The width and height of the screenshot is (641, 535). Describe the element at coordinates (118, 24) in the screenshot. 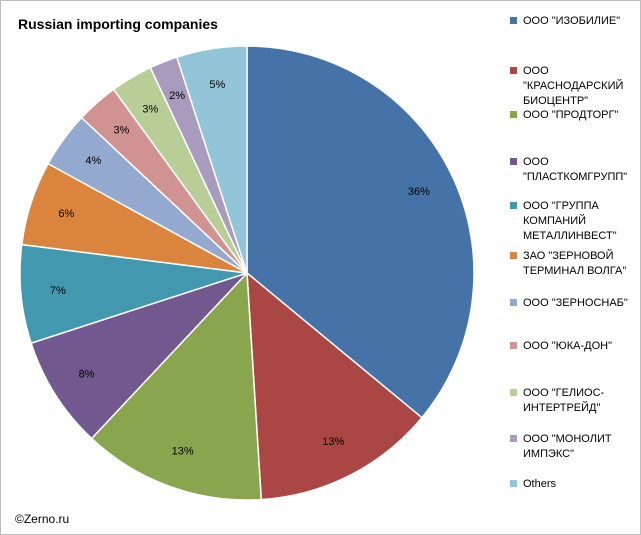

I see `chart-title: Russian importing companies` at that location.